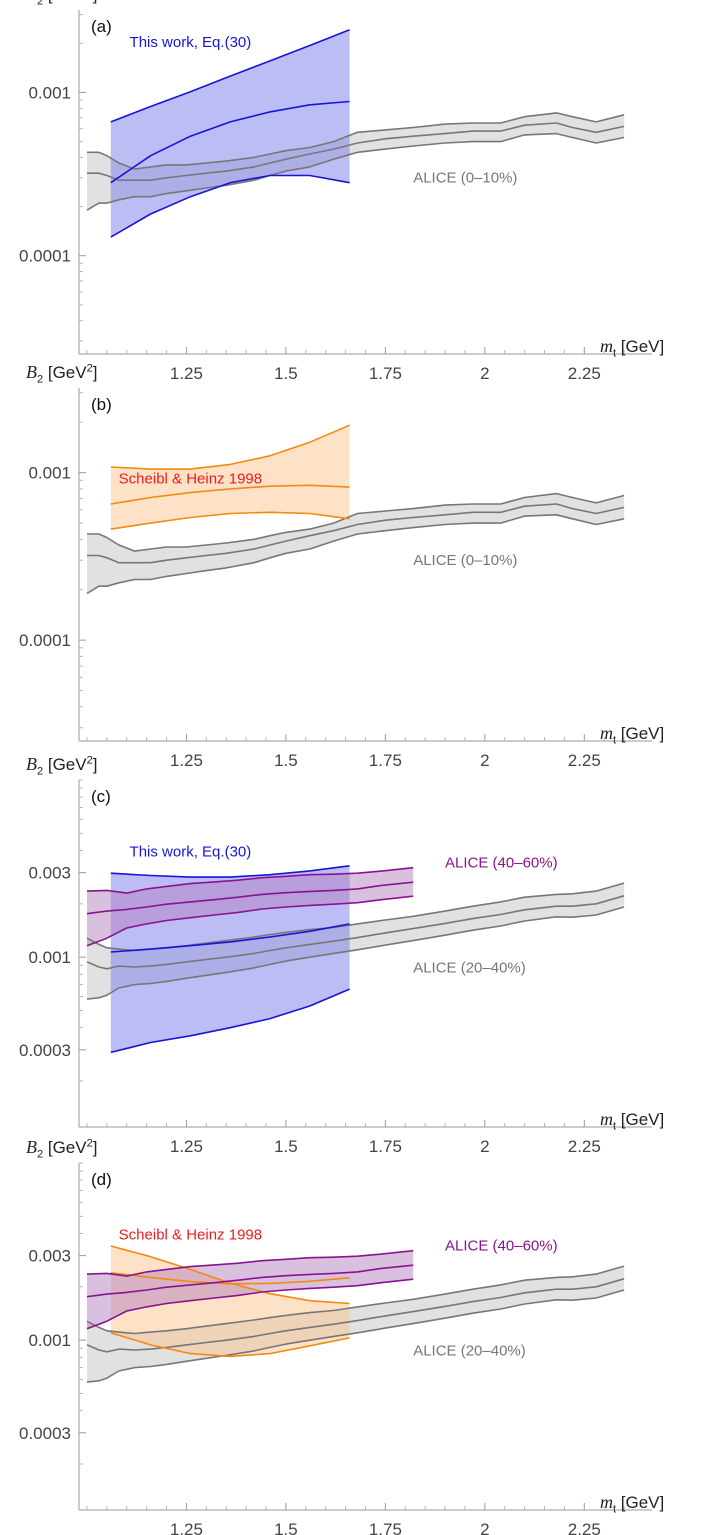  Describe the element at coordinates (101, 1179) in the screenshot. I see `panel-label: (d)` at that location.